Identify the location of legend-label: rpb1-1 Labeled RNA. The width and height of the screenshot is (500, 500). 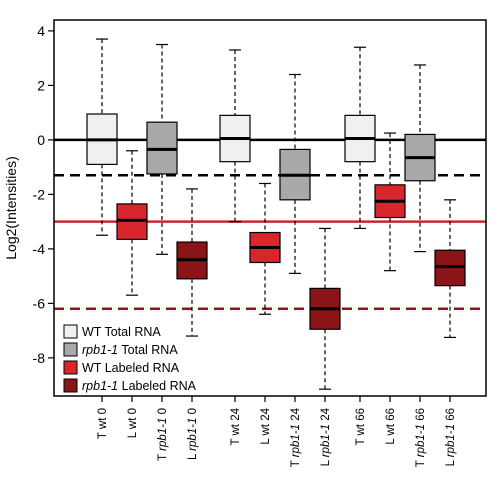
(139, 386).